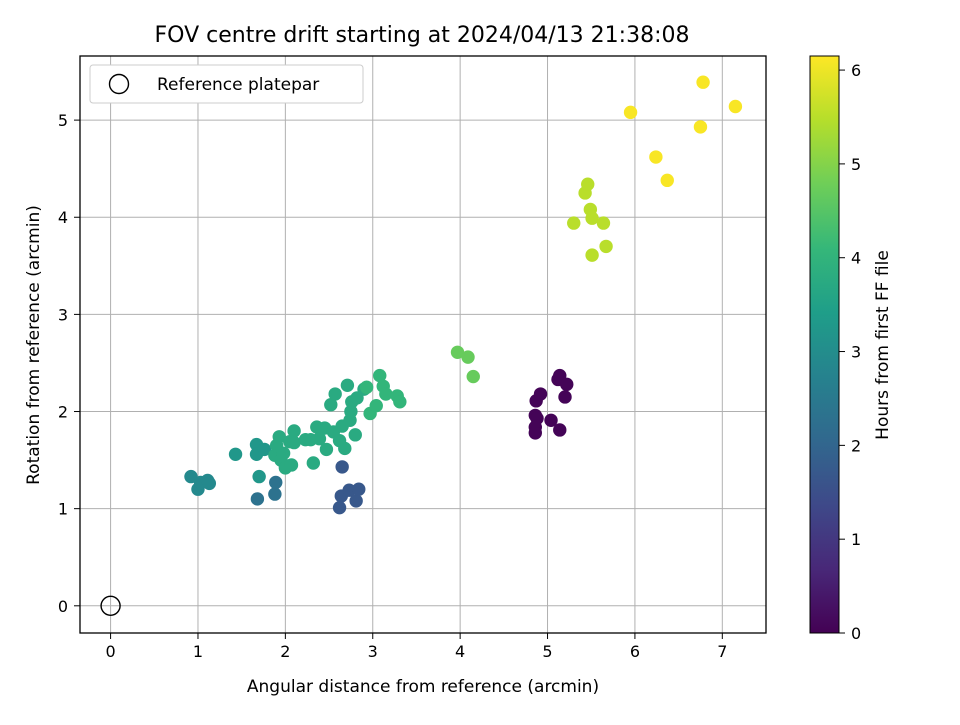 This screenshot has height=725, width=960. Describe the element at coordinates (285, 651) in the screenshot. I see `x-tick-label: 2` at that location.